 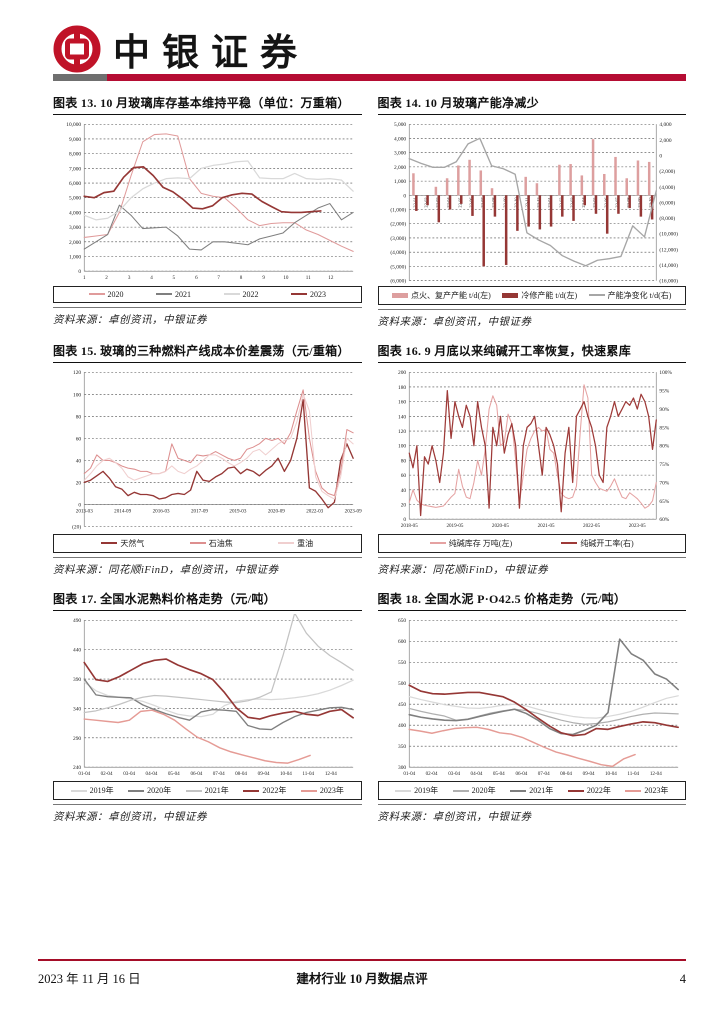 What do you see at coordinates (627, 202) in the screenshot?
I see `svg-text: 23-08` at bounding box center [627, 202].